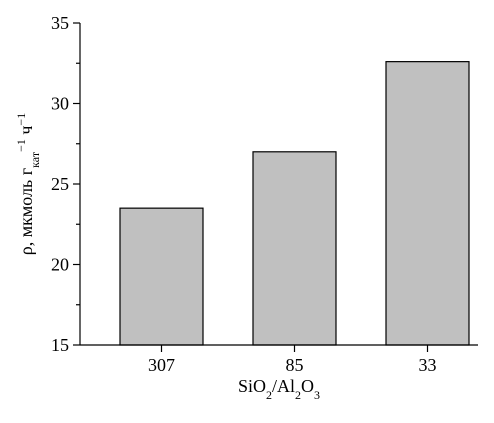 This screenshot has width=494, height=423. What do you see at coordinates (60, 184) in the screenshot?
I see `y-tick-label: 25` at bounding box center [60, 184].